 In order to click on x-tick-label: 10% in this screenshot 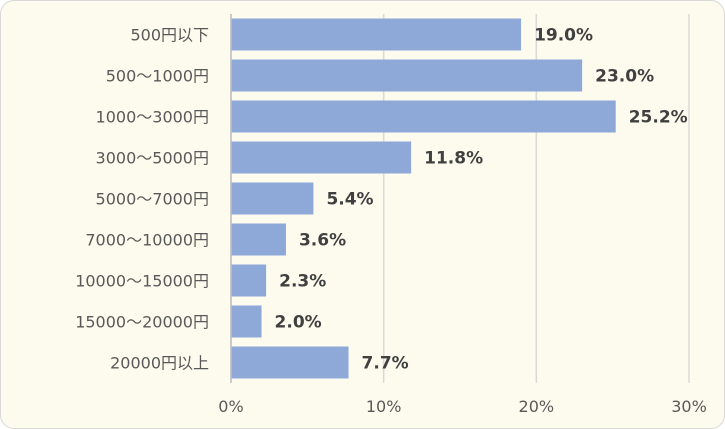, I will do `click(384, 406)`.